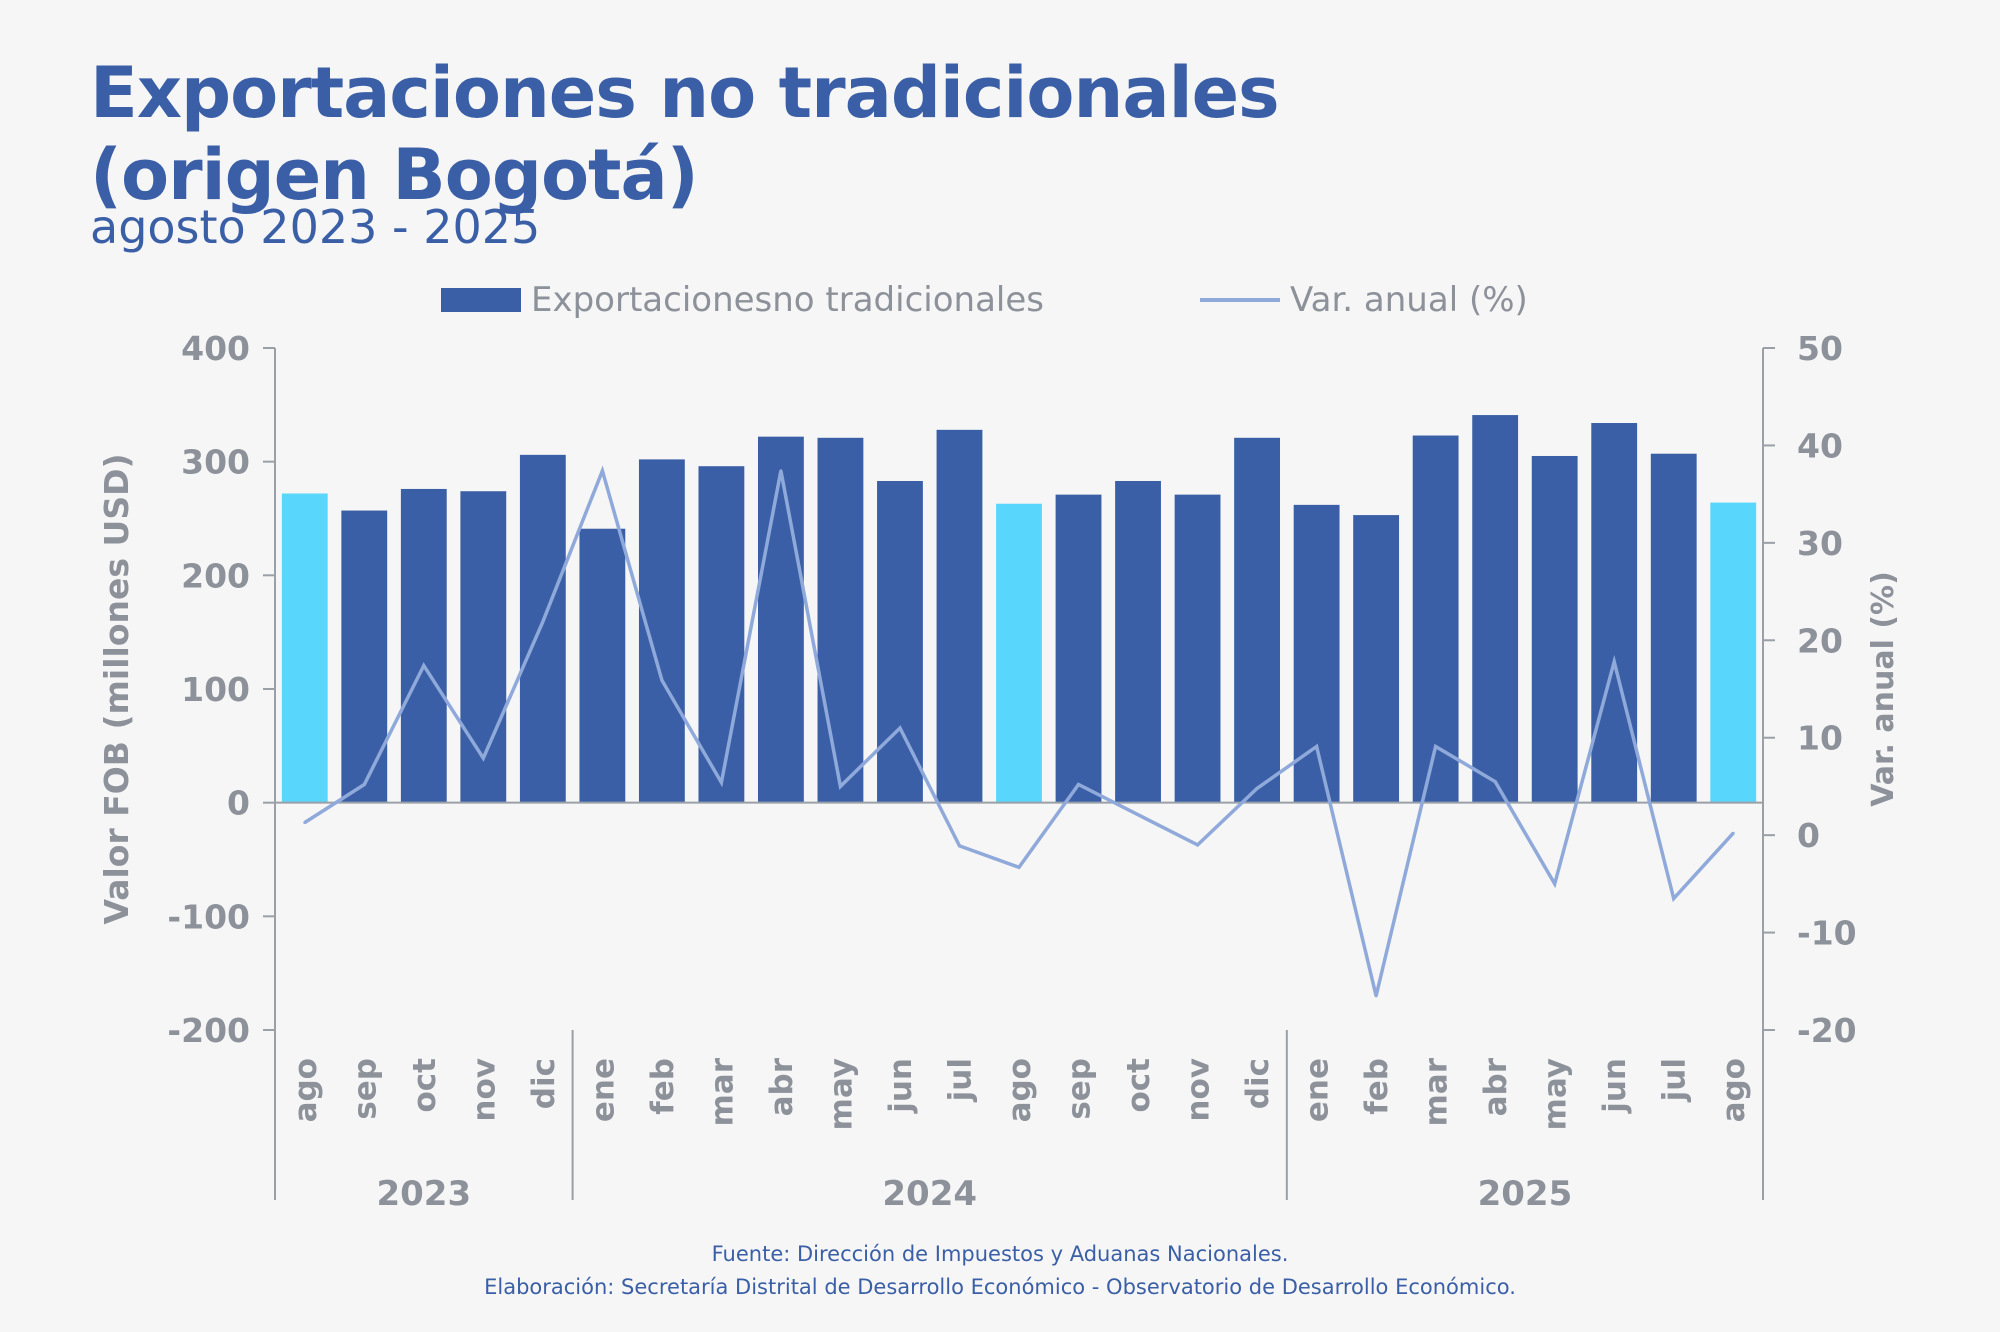  I want to click on left-tick-label: 0, so click(238, 803).